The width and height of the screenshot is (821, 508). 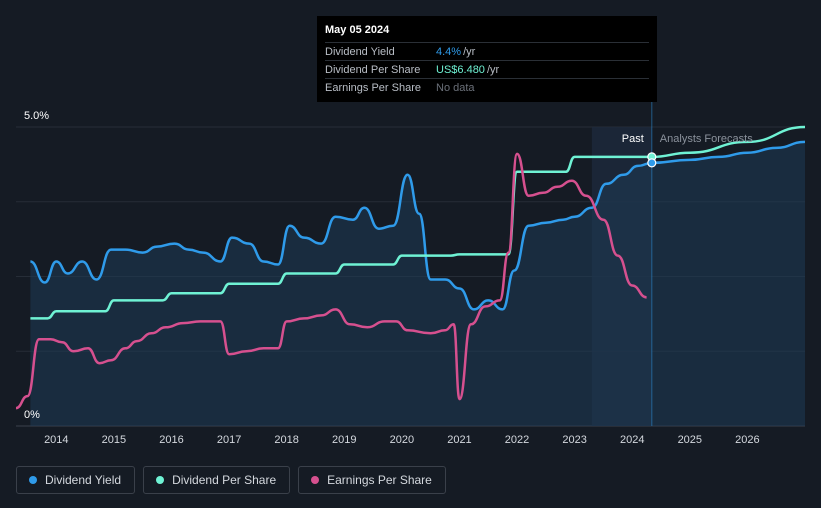 What do you see at coordinates (114, 440) in the screenshot?
I see `x-tick-label: 2015` at bounding box center [114, 440].